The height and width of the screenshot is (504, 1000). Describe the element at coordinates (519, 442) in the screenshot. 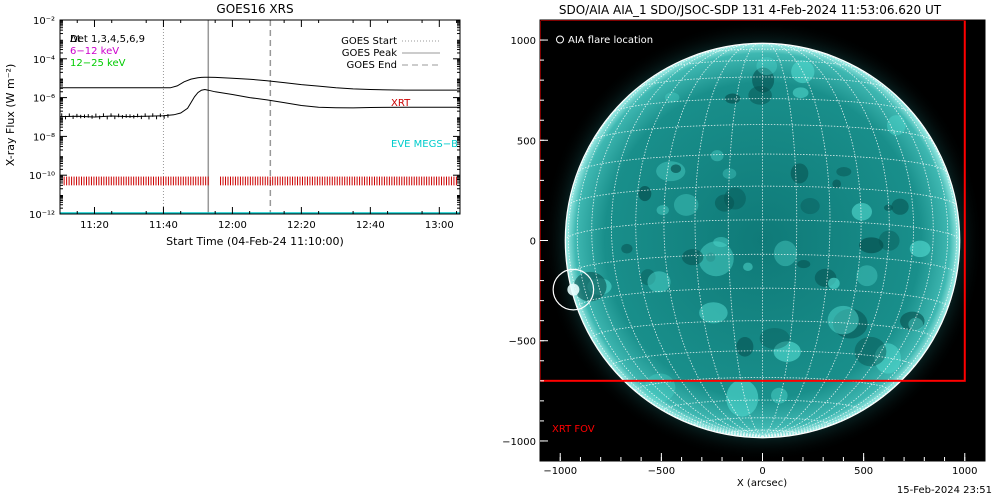

I see `y-tick-label: −1000` at that location.